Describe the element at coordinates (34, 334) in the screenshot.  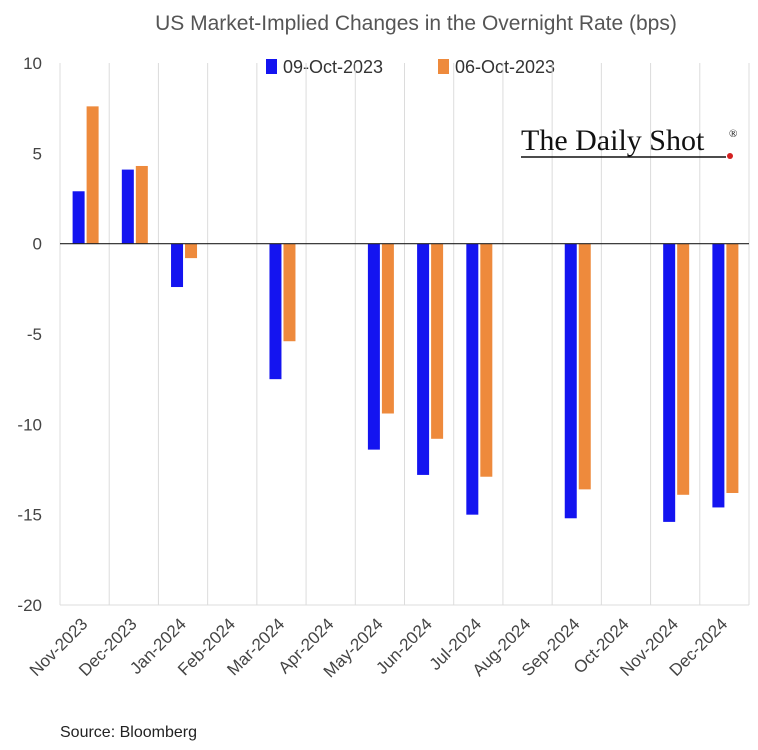
I see `y-tick-label: -5` at that location.